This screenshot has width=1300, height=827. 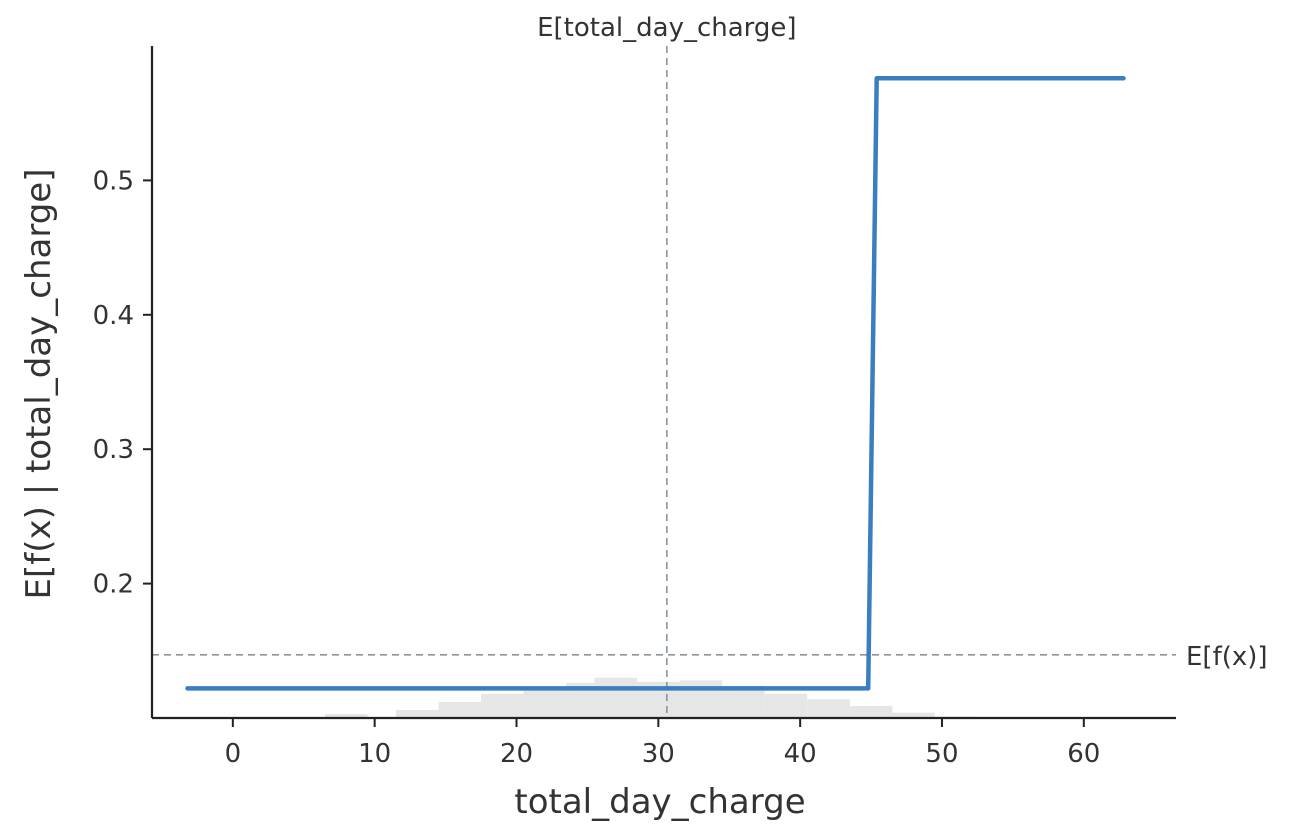 I want to click on y-axis-title: E[f(x) | total_day_charge], so click(x=39, y=384).